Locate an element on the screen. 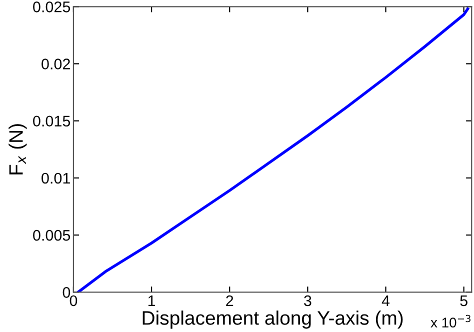  x-tick-label: 4 is located at coordinates (386, 301).